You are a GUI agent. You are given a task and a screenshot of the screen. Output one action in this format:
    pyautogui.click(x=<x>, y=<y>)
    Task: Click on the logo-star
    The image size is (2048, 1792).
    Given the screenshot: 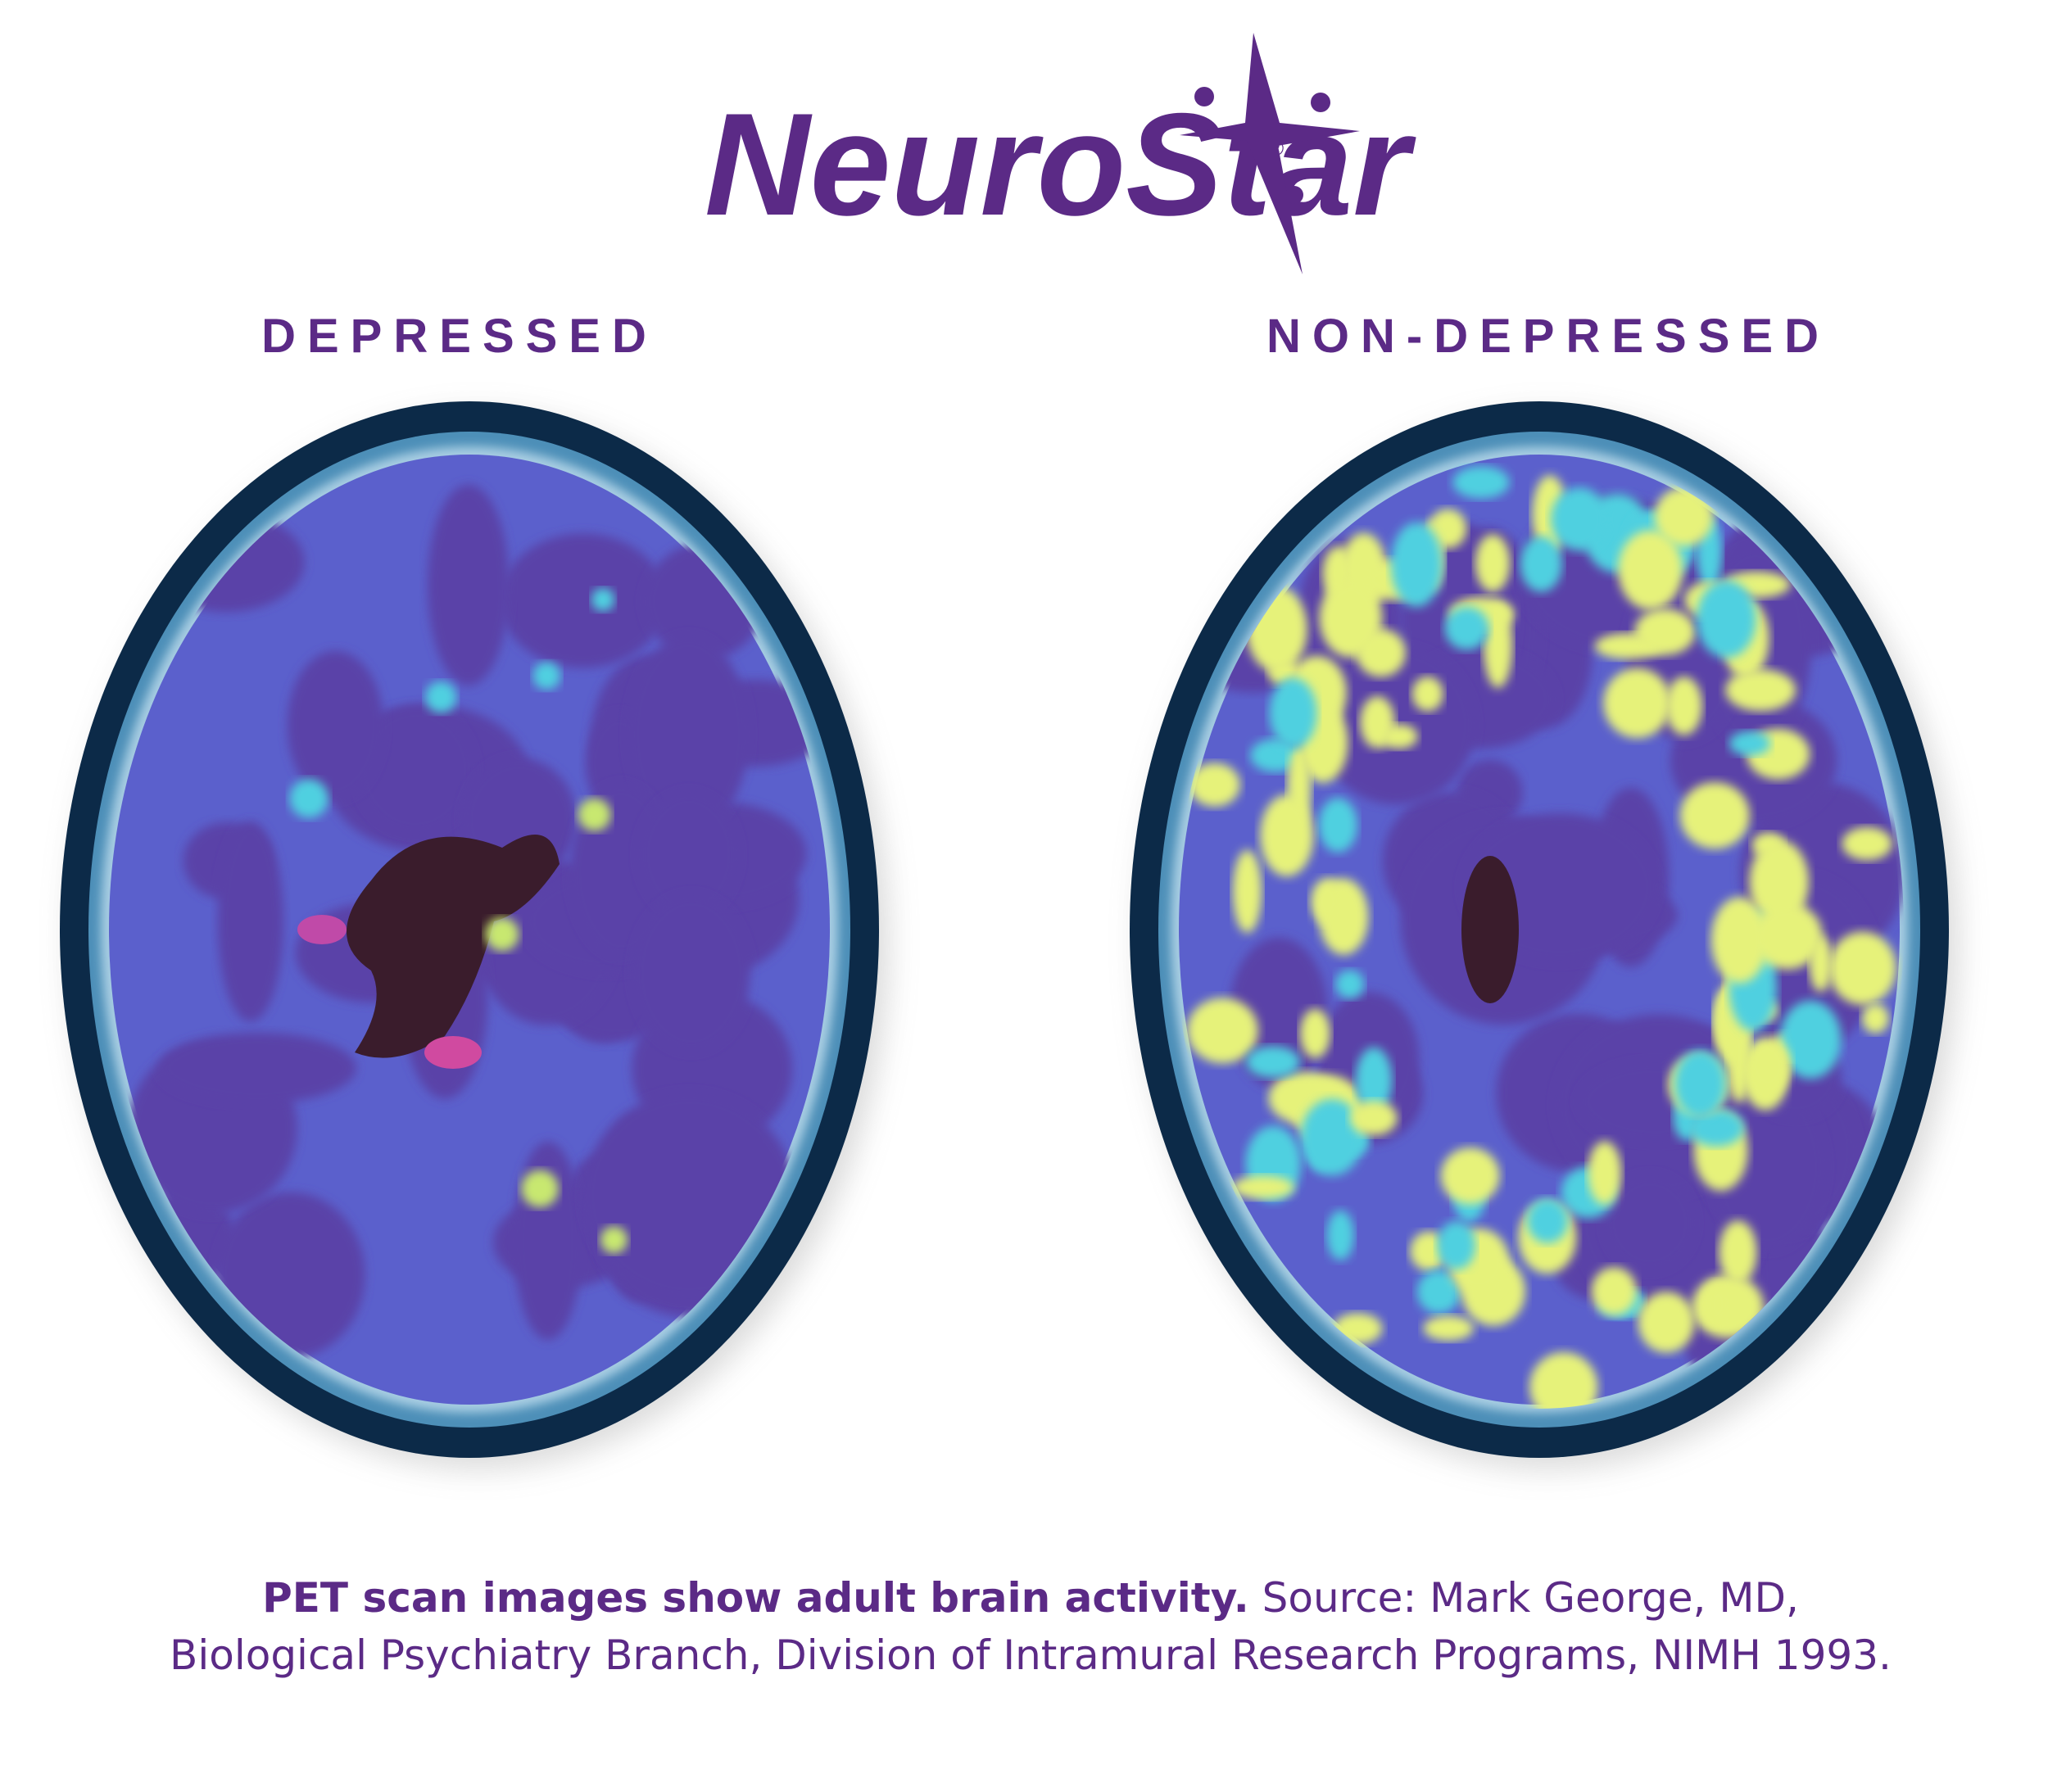 What is the action you would take?
    pyautogui.click(x=1270, y=153)
    